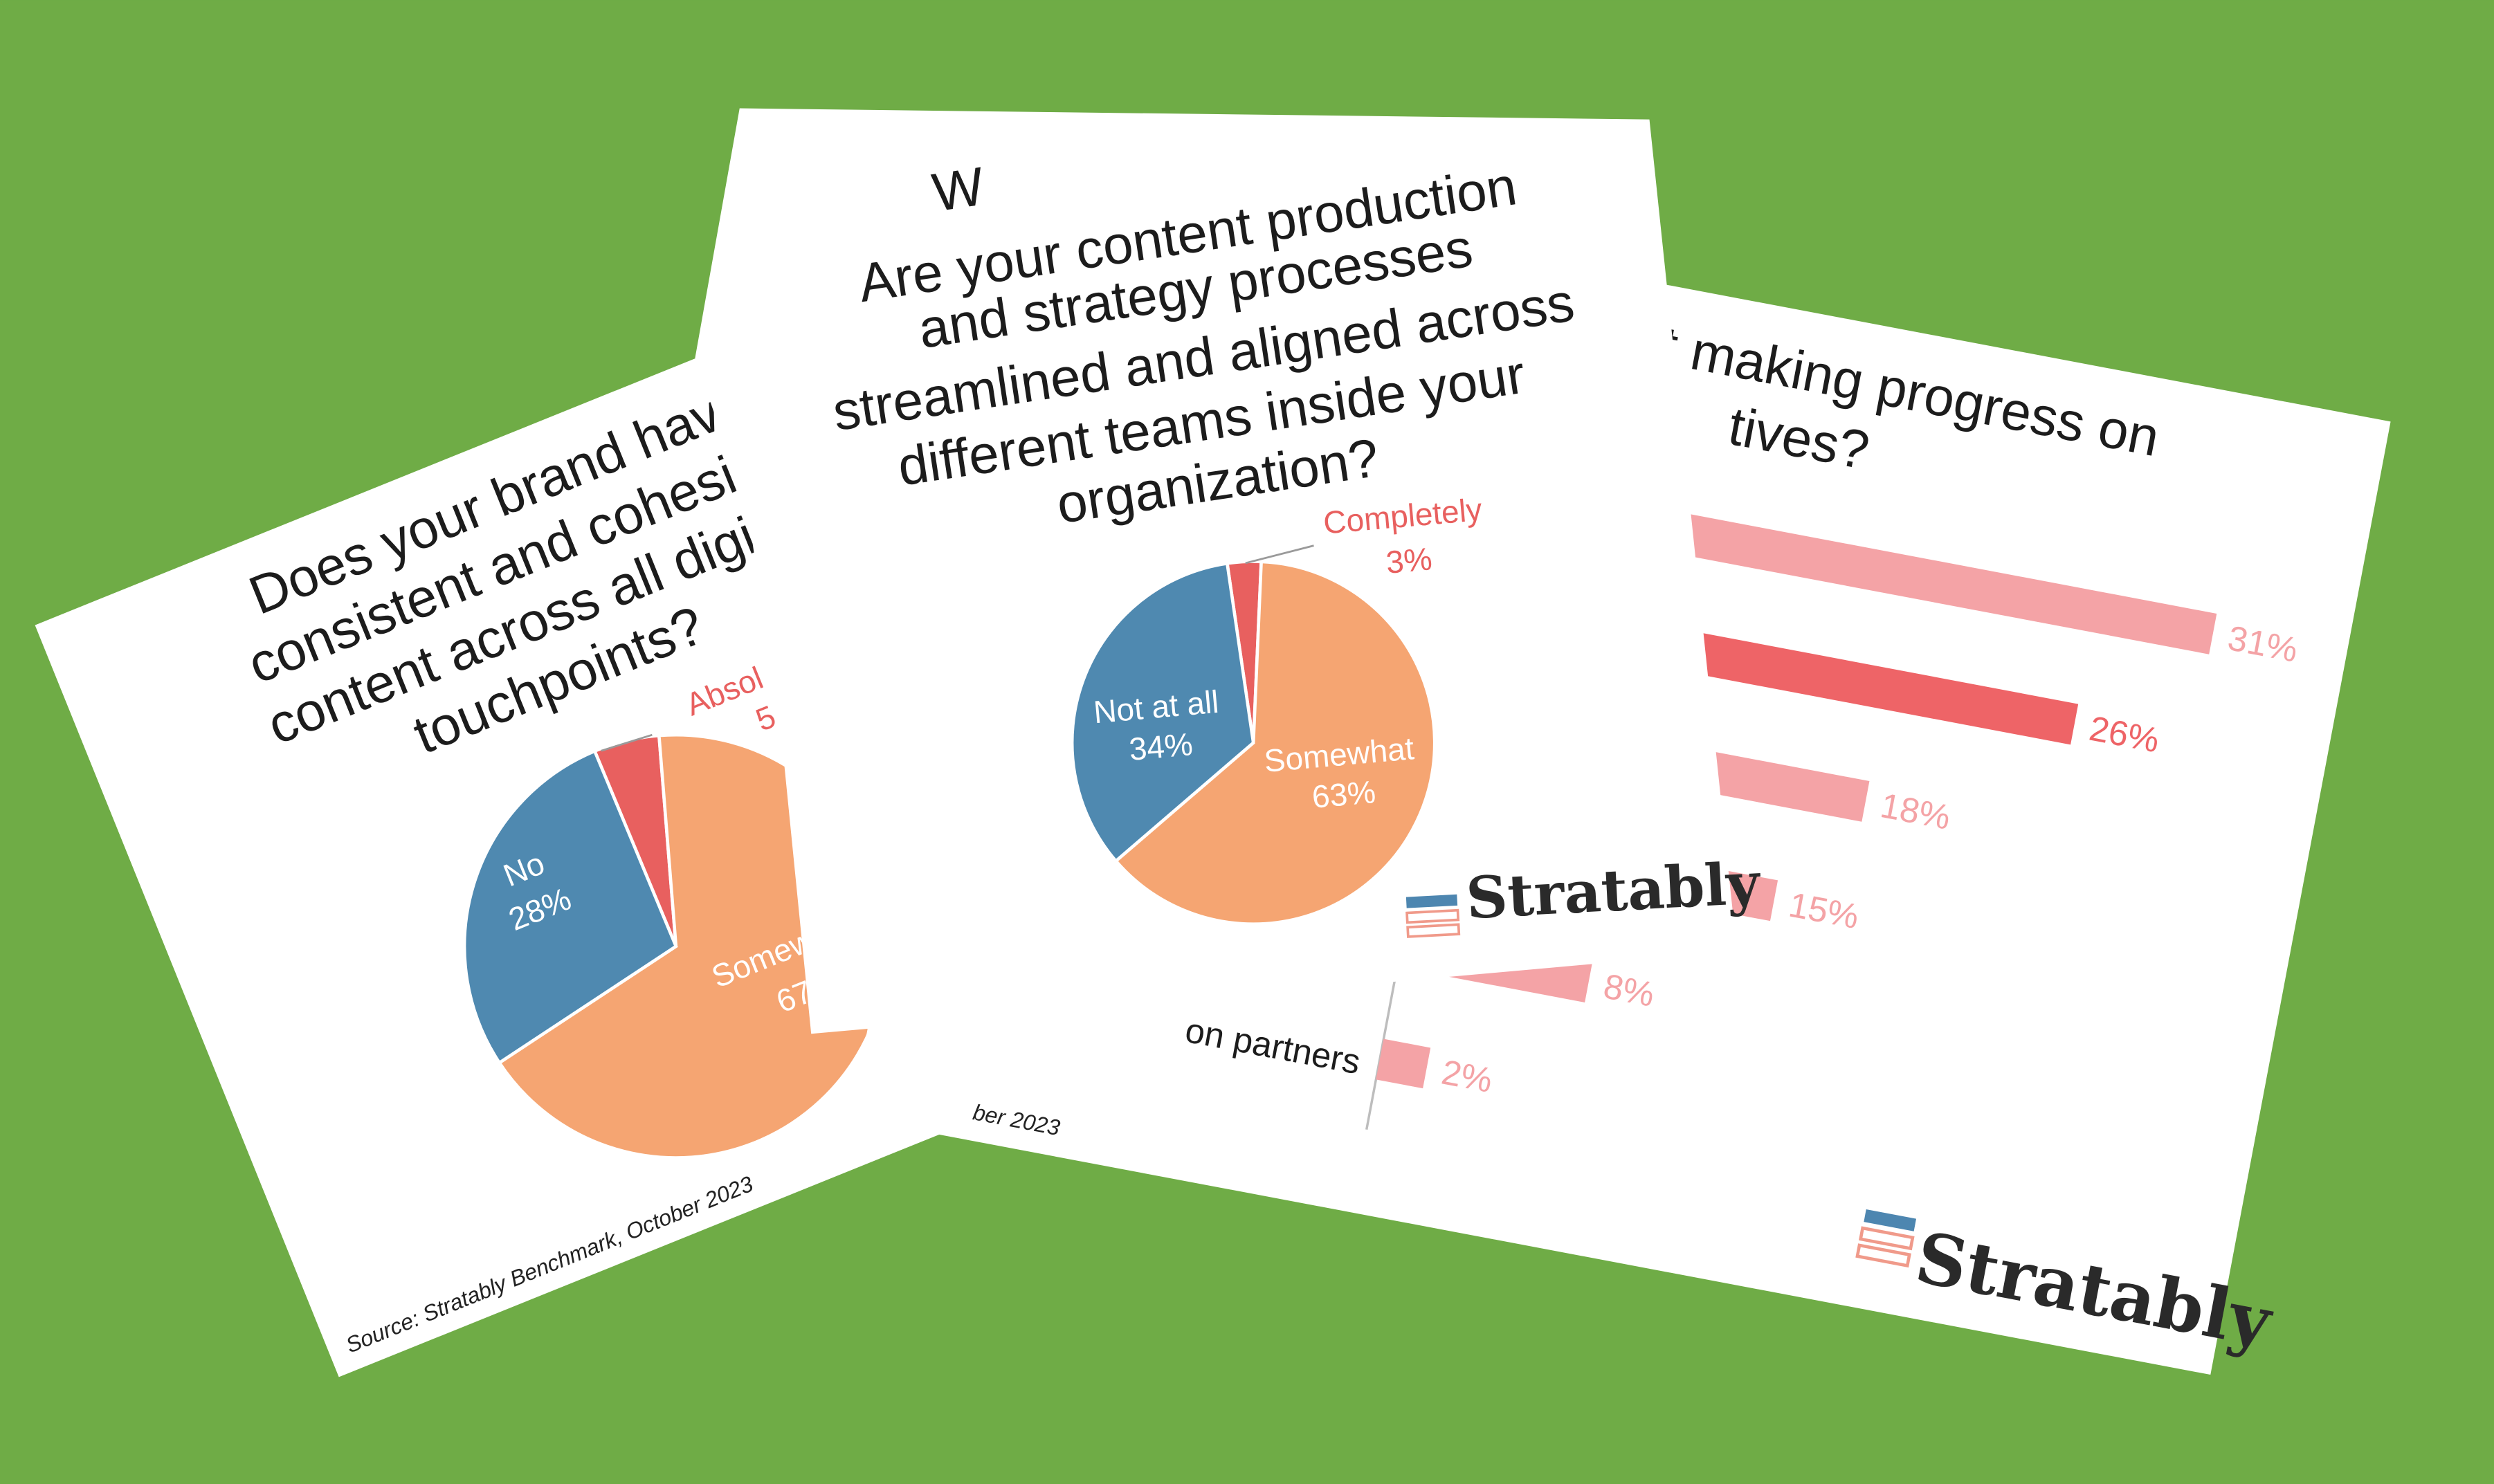 This screenshot has width=2494, height=1484. I want to click on slice-value: 63%, so click(1344, 794).